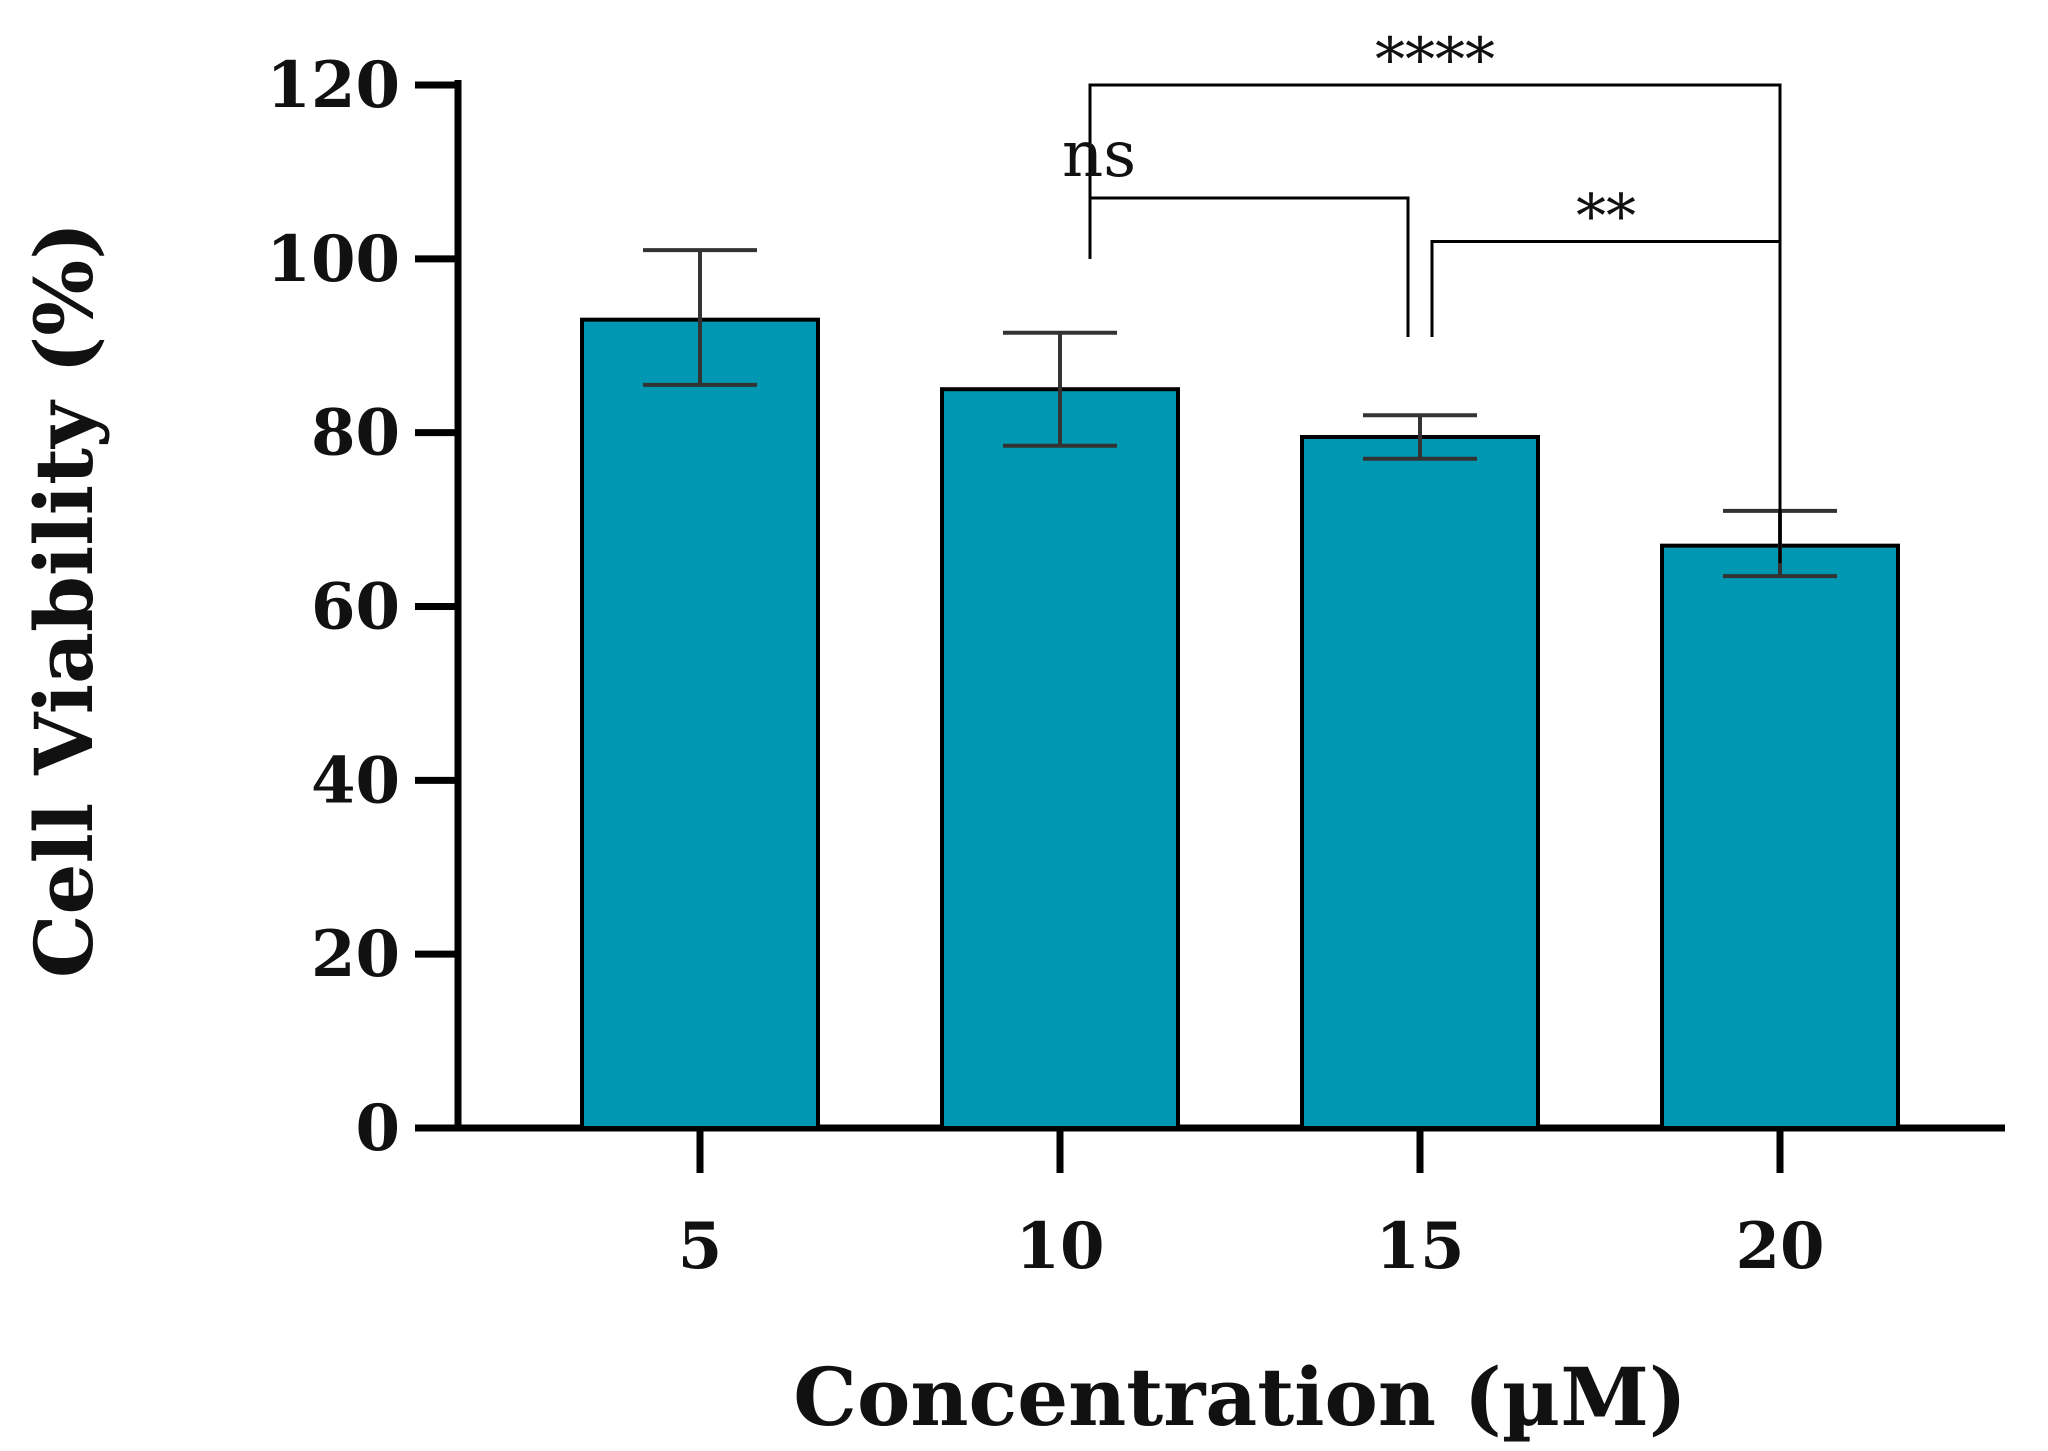 This screenshot has width=2048, height=1451. Describe the element at coordinates (1239, 1397) in the screenshot. I see `x-axis-title: Concentration (µM)` at that location.